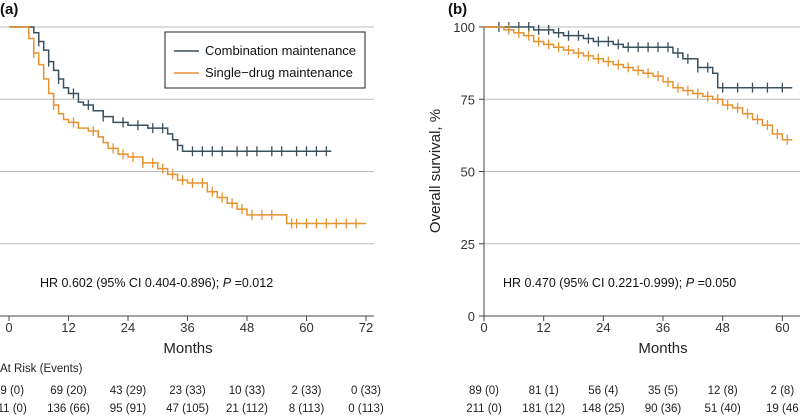 This screenshot has width=800, height=419. What do you see at coordinates (635, 325) in the screenshot?
I see `panel-b-x-ticks: 0 12 24 36 48 60` at bounding box center [635, 325].